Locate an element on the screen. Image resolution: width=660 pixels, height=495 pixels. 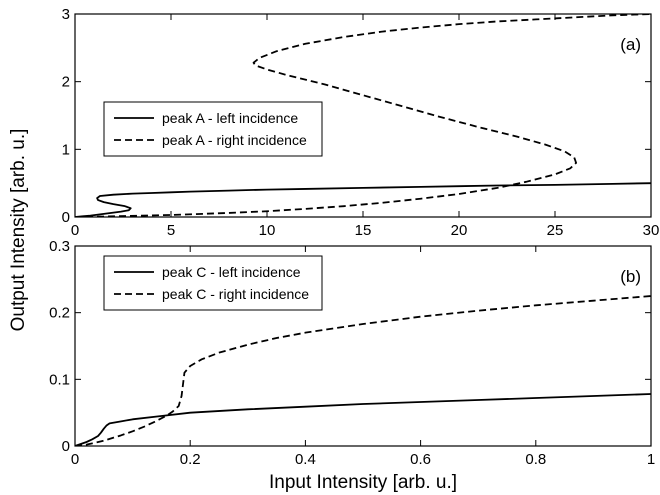
x-tick-label: 0.8 is located at coordinates (535, 459).